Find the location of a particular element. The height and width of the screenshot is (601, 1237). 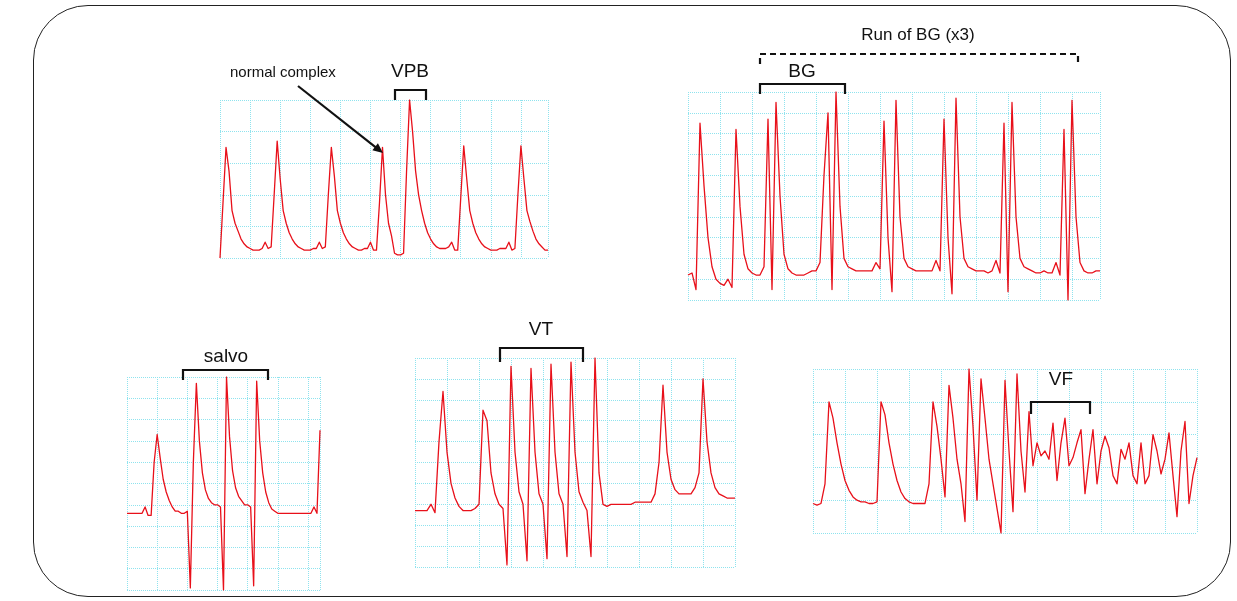

text: salvo is located at coordinates (226, 355).